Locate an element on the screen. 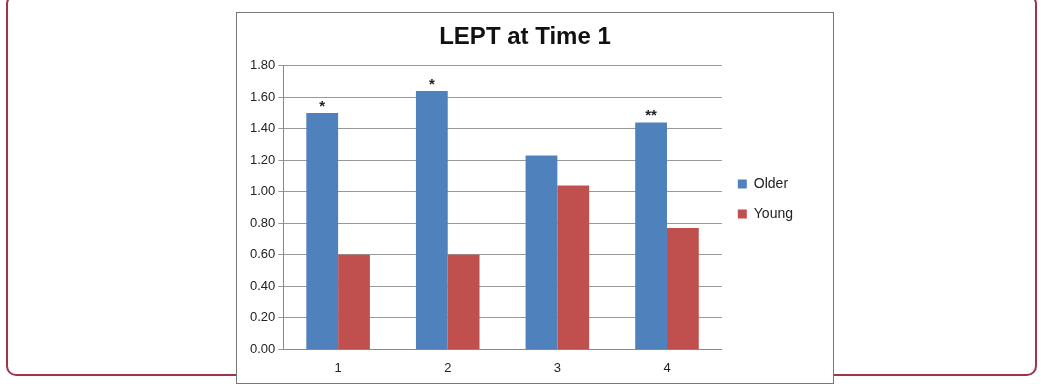  y-tick-label: 0.60 is located at coordinates (262, 254).